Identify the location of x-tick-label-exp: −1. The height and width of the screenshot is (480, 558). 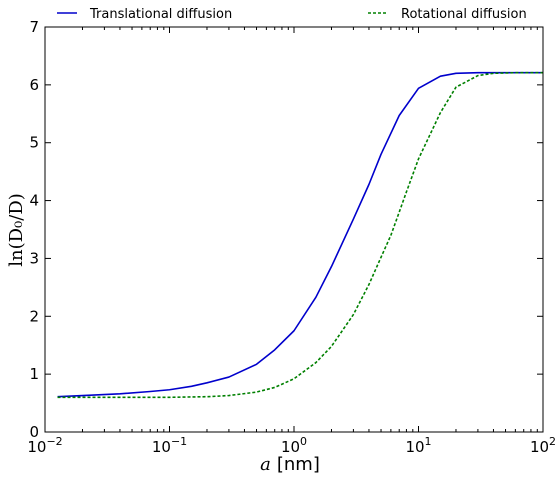
(179, 441).